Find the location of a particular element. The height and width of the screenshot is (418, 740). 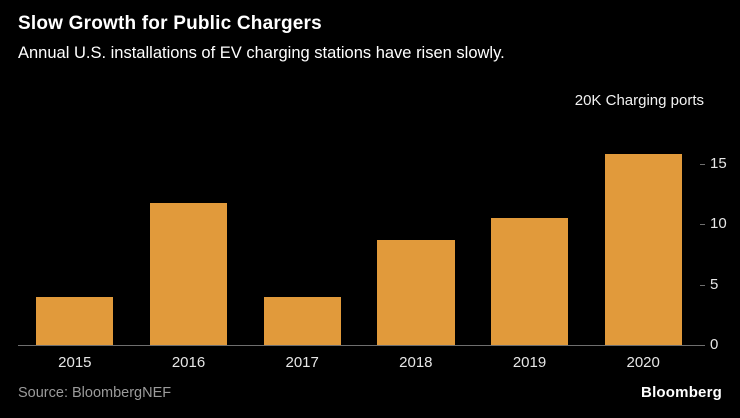

chart-title: Slow Growth for Public Chargers is located at coordinates (170, 23).